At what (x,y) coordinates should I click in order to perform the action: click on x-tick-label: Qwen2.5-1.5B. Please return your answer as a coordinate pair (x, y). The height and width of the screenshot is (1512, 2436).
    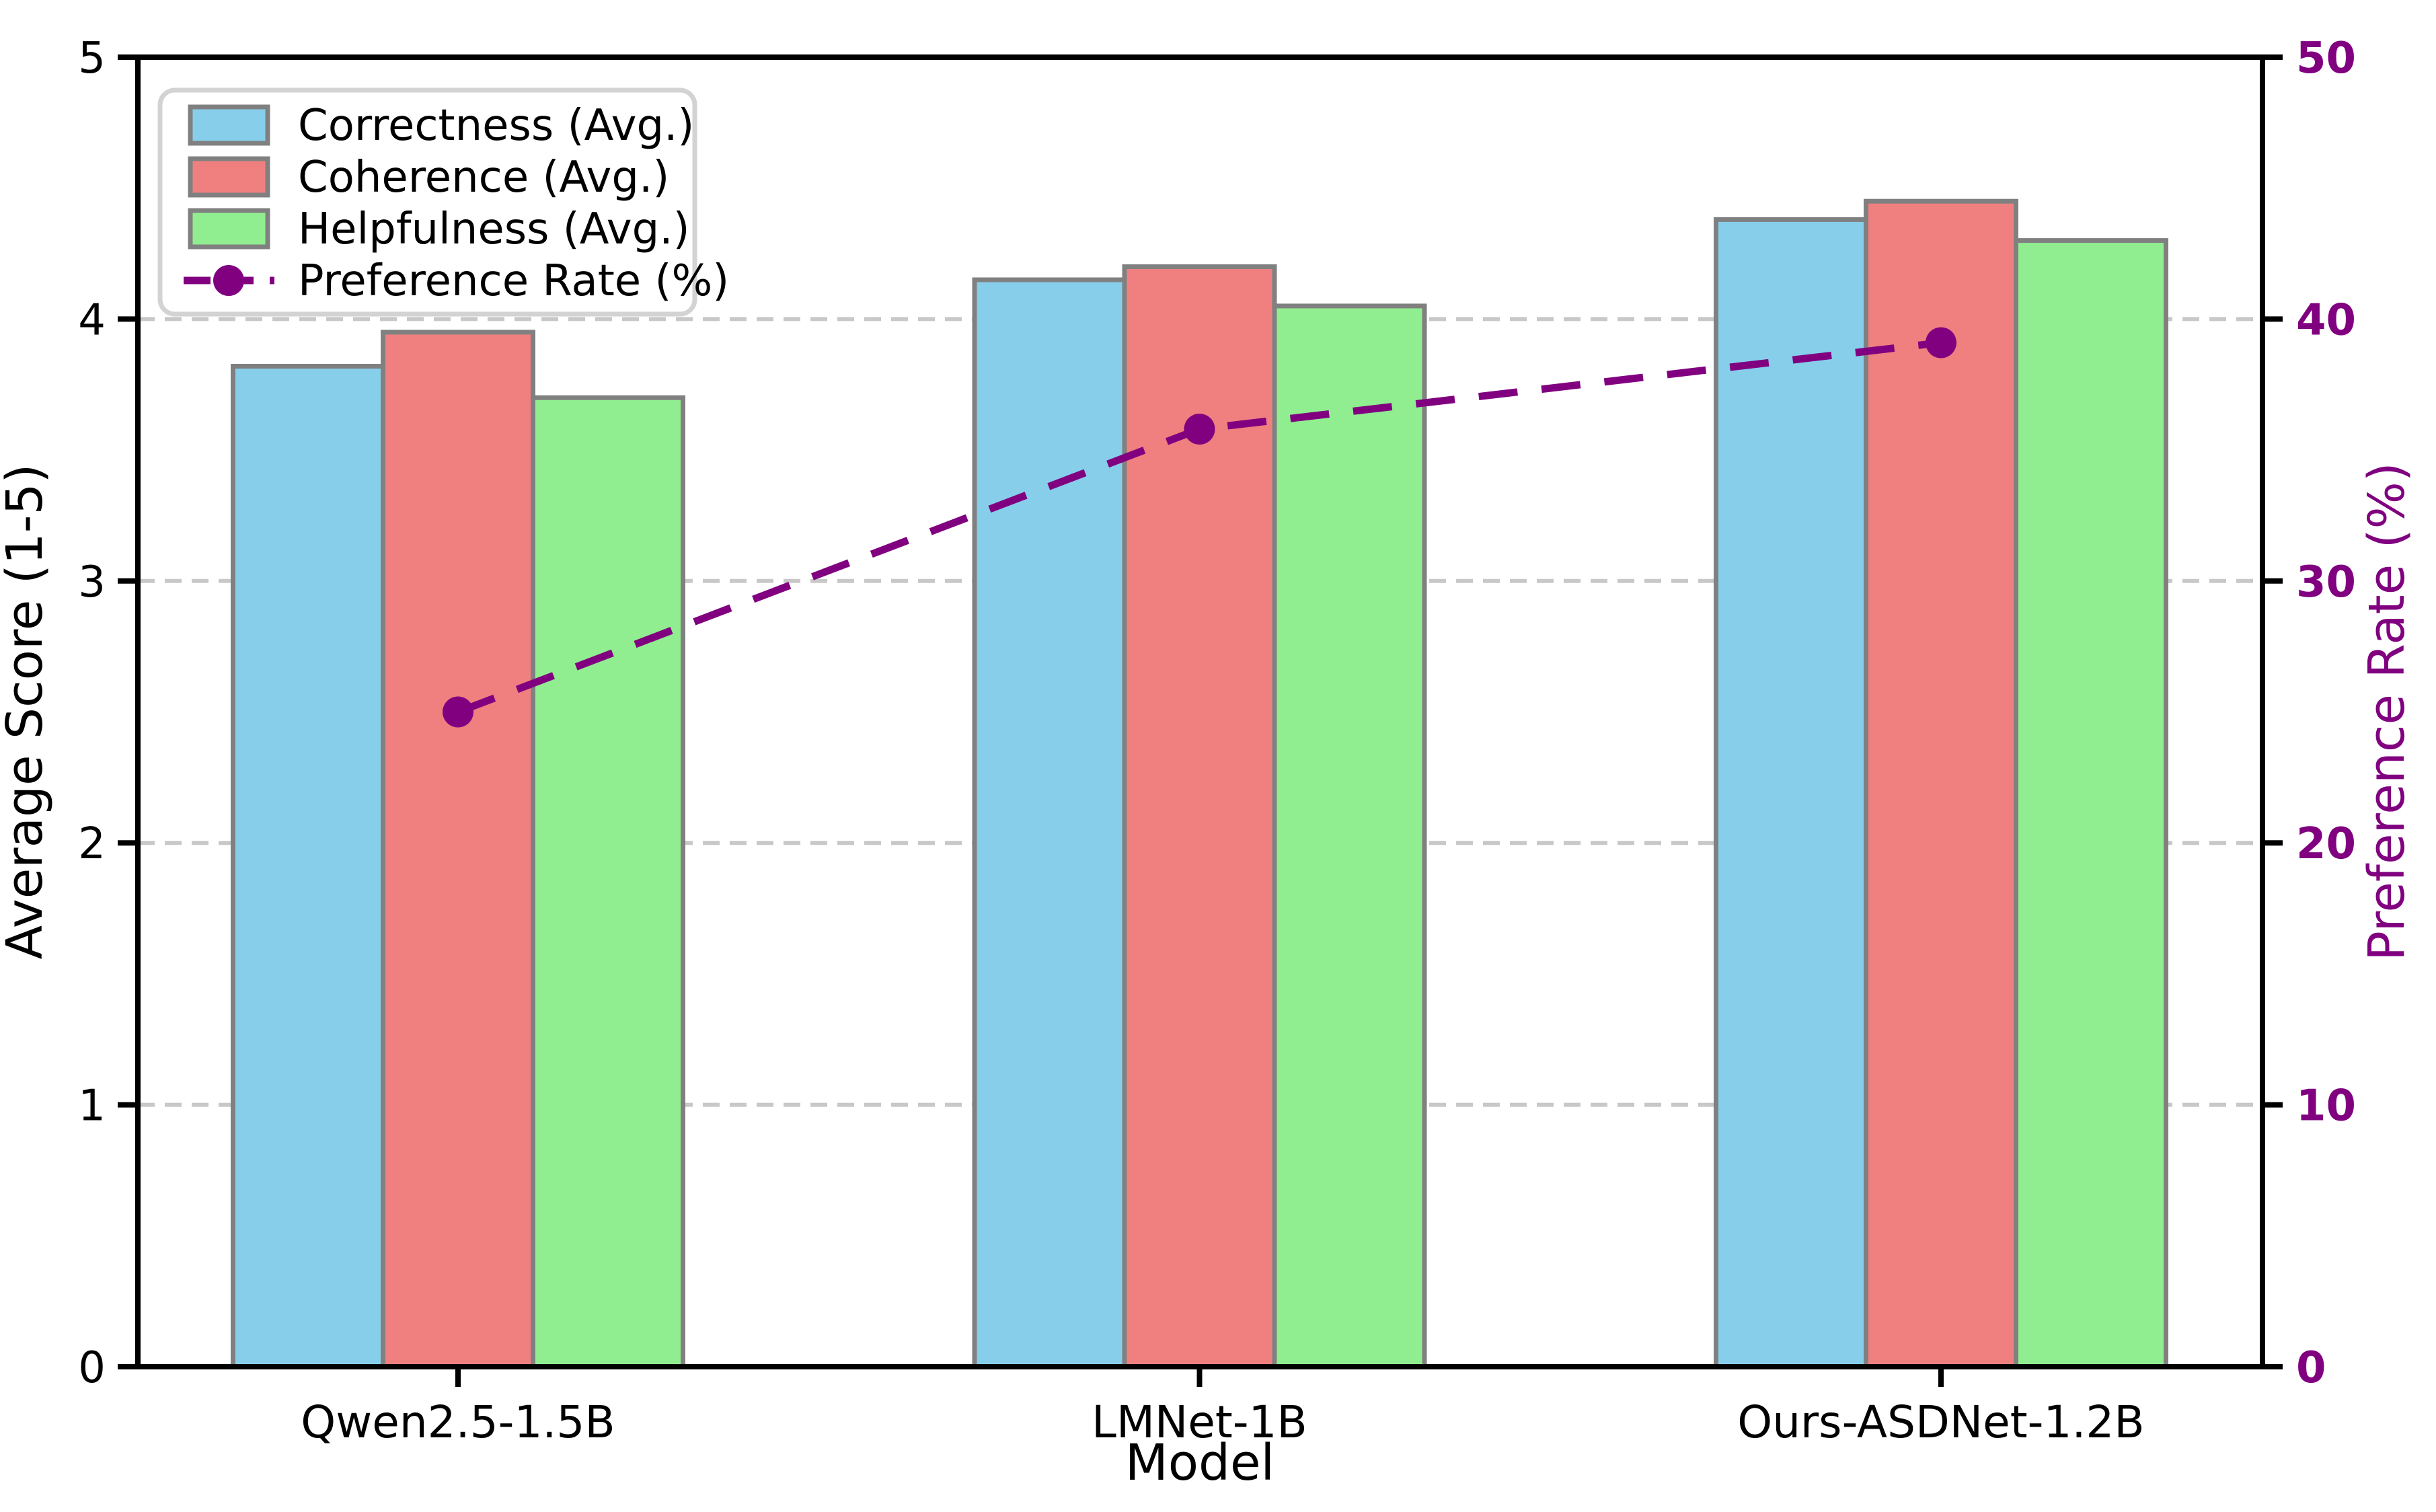
    Looking at the image, I should click on (458, 1422).